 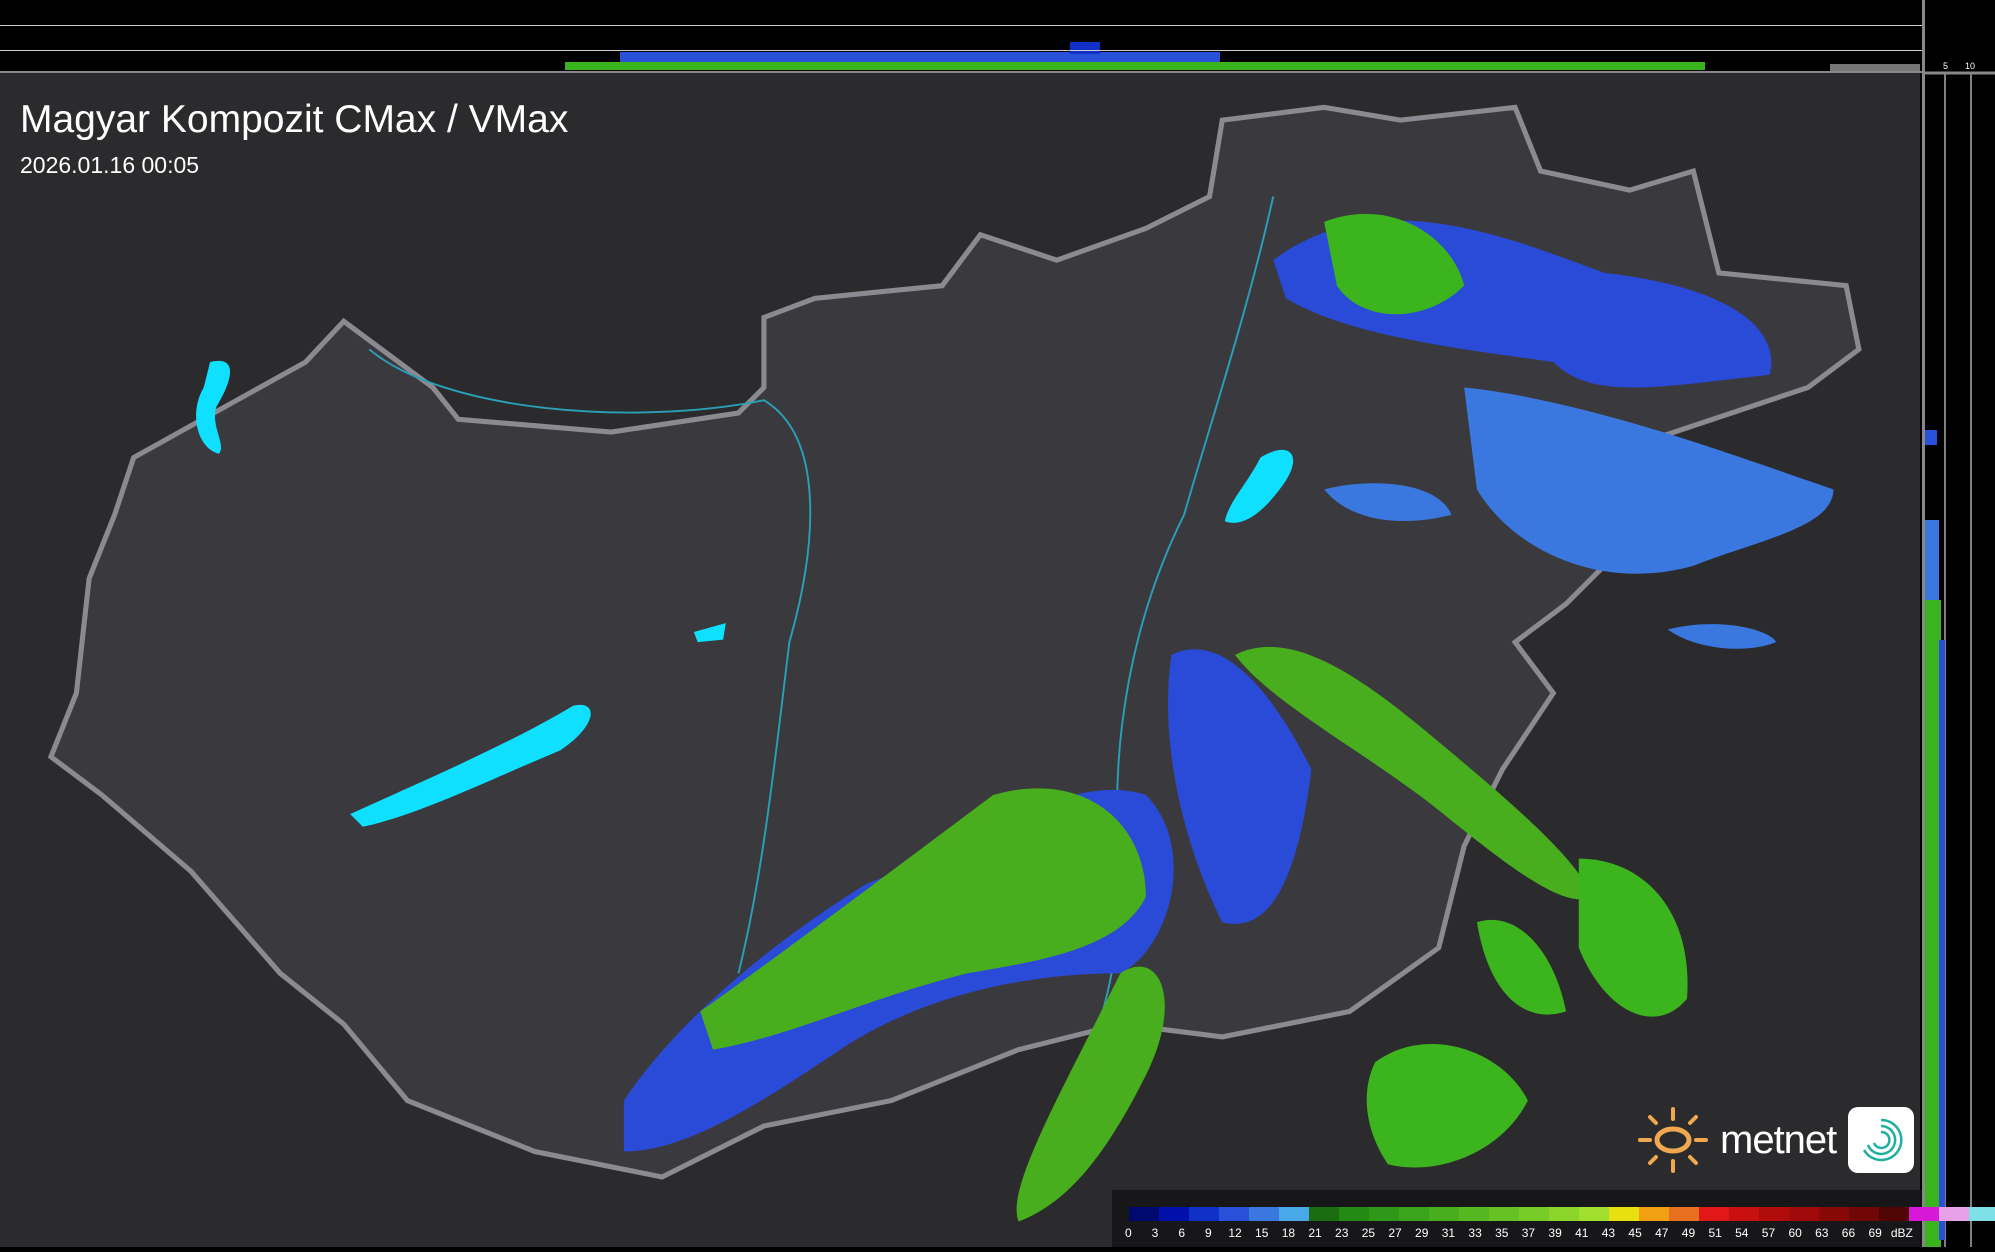 What do you see at coordinates (1688, 1233) in the screenshot?
I see `legend-label: 49` at bounding box center [1688, 1233].